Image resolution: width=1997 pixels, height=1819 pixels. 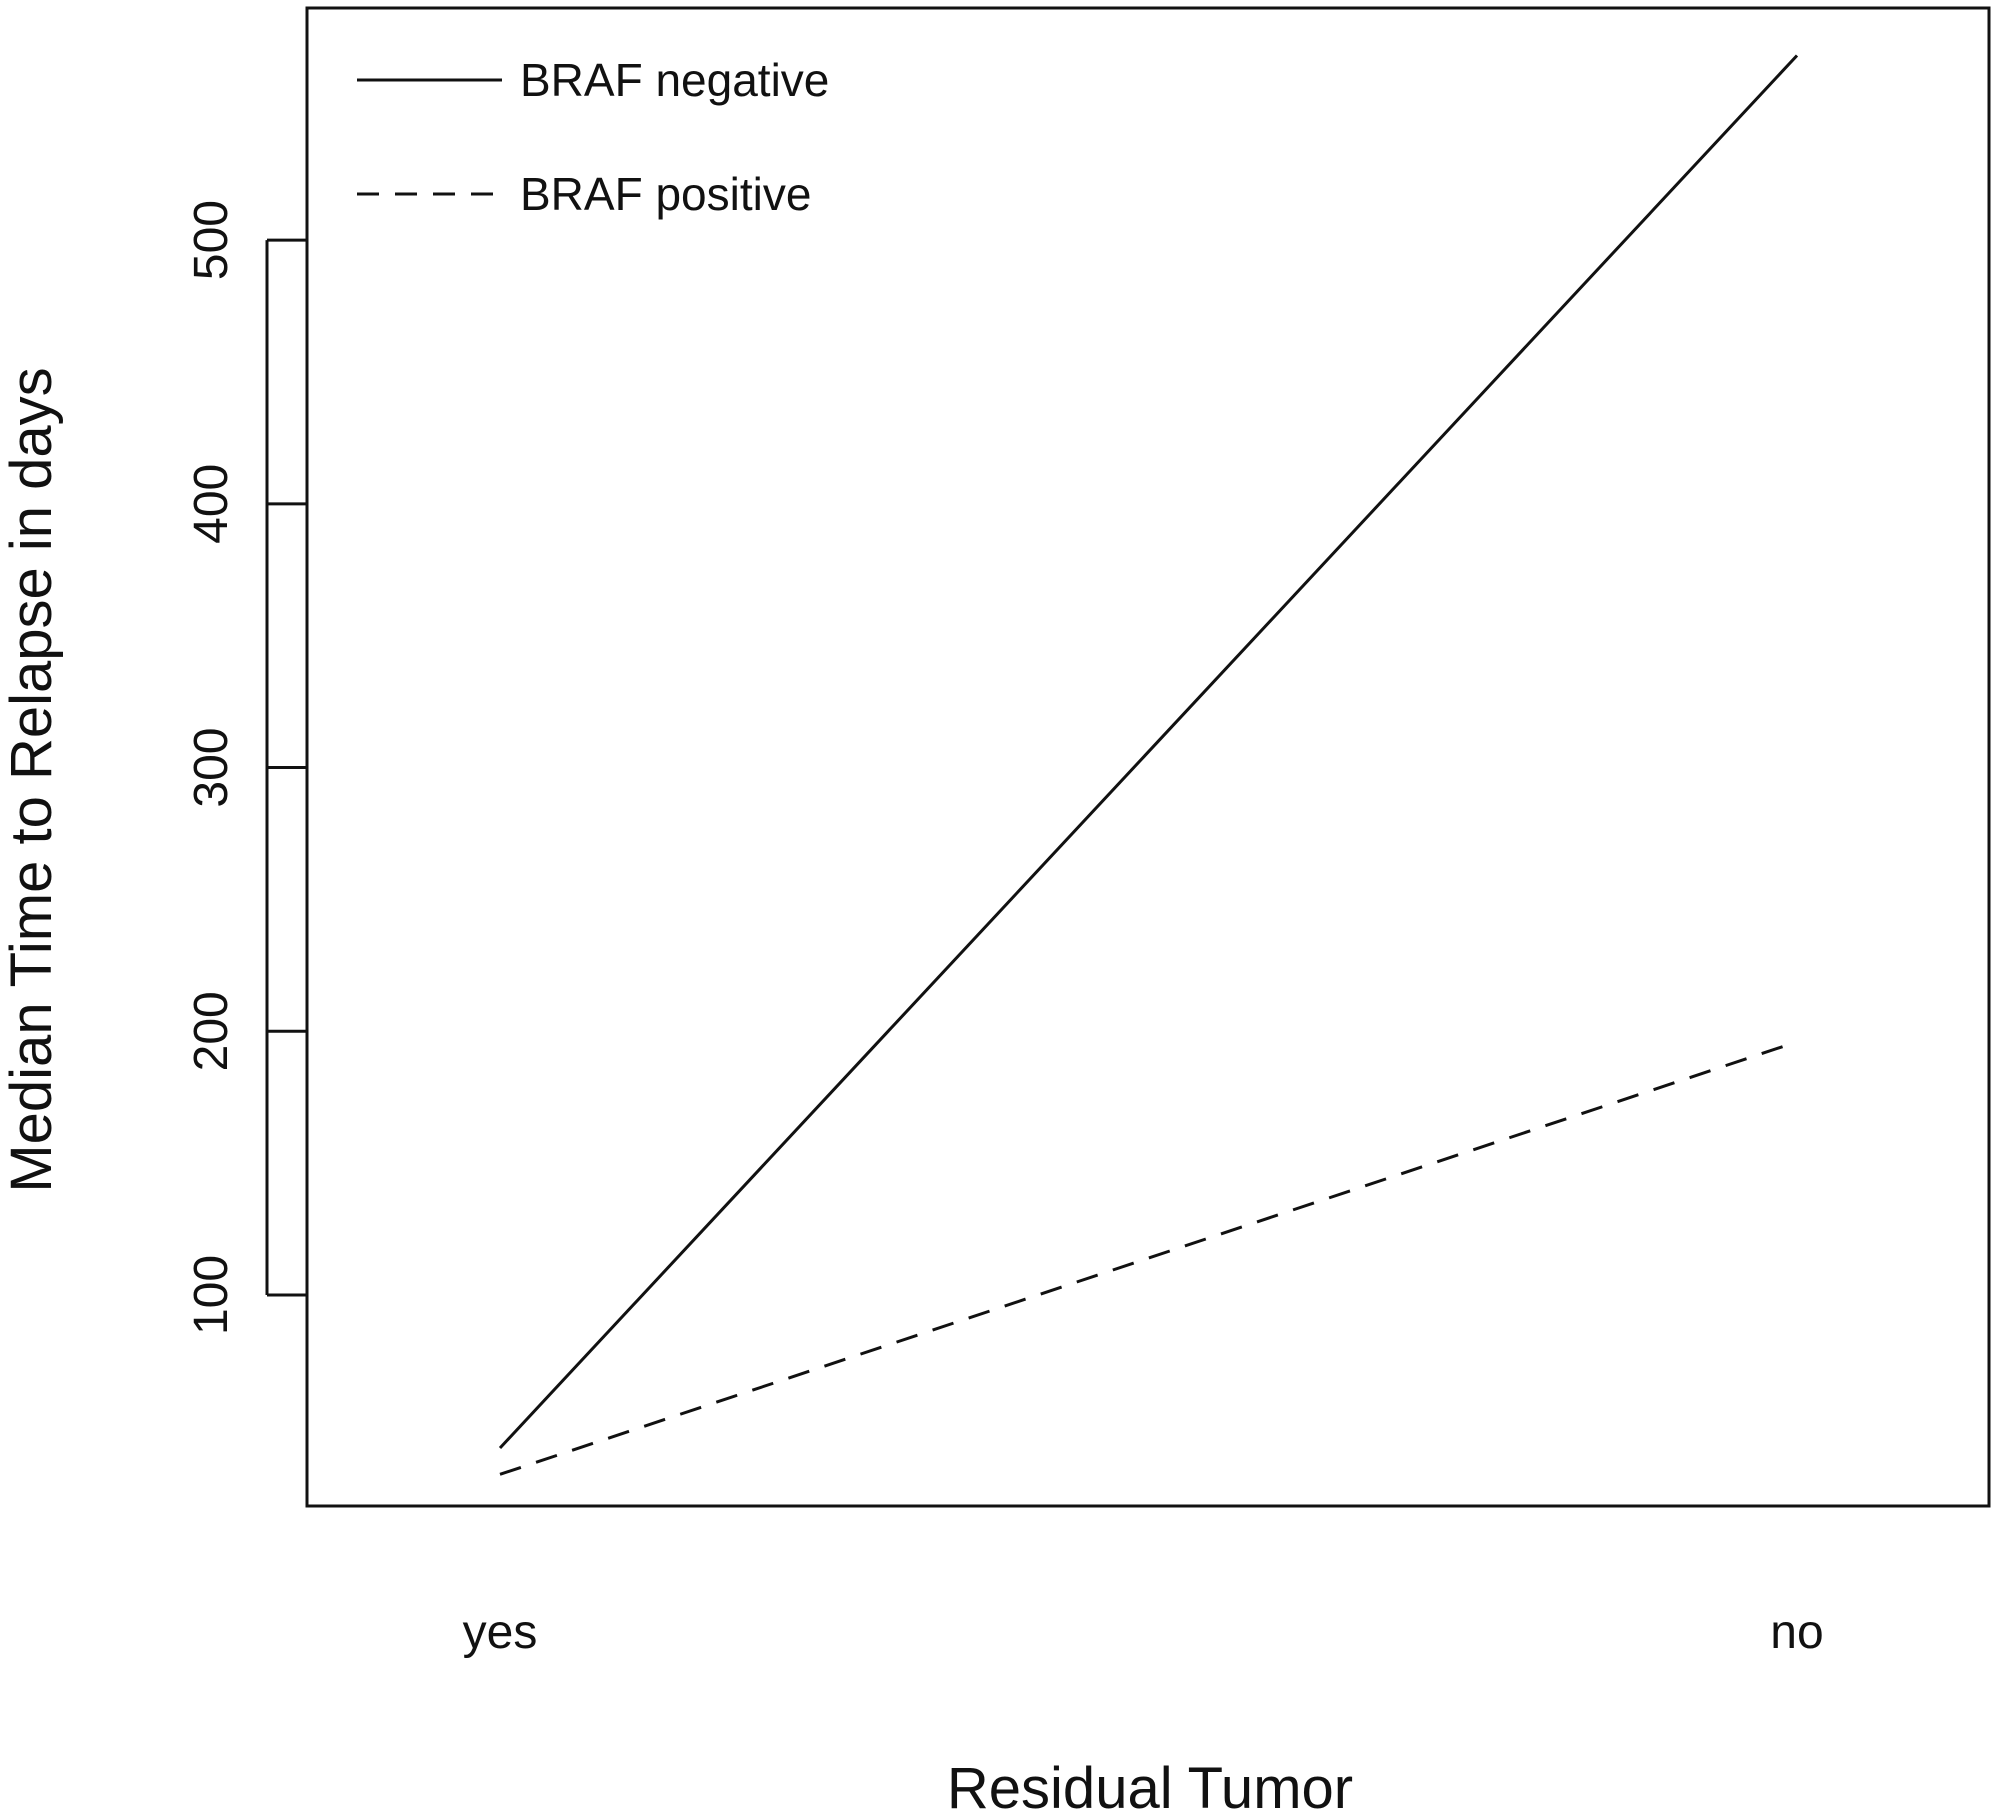 What do you see at coordinates (211, 504) in the screenshot?
I see `y-tick-label: 400` at bounding box center [211, 504].